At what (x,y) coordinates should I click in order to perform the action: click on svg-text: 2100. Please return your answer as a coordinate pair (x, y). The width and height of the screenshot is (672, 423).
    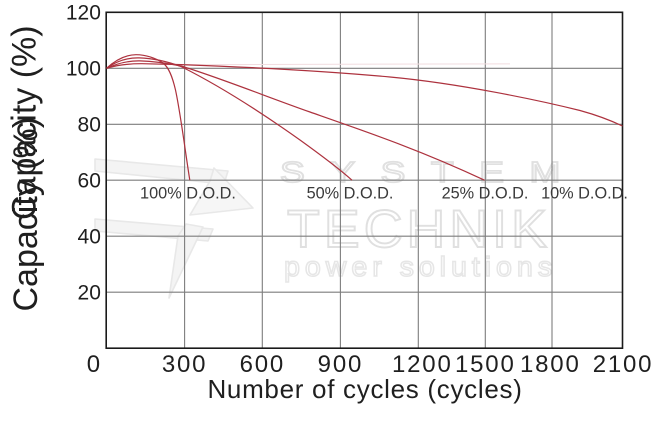
    Looking at the image, I should click on (623, 364).